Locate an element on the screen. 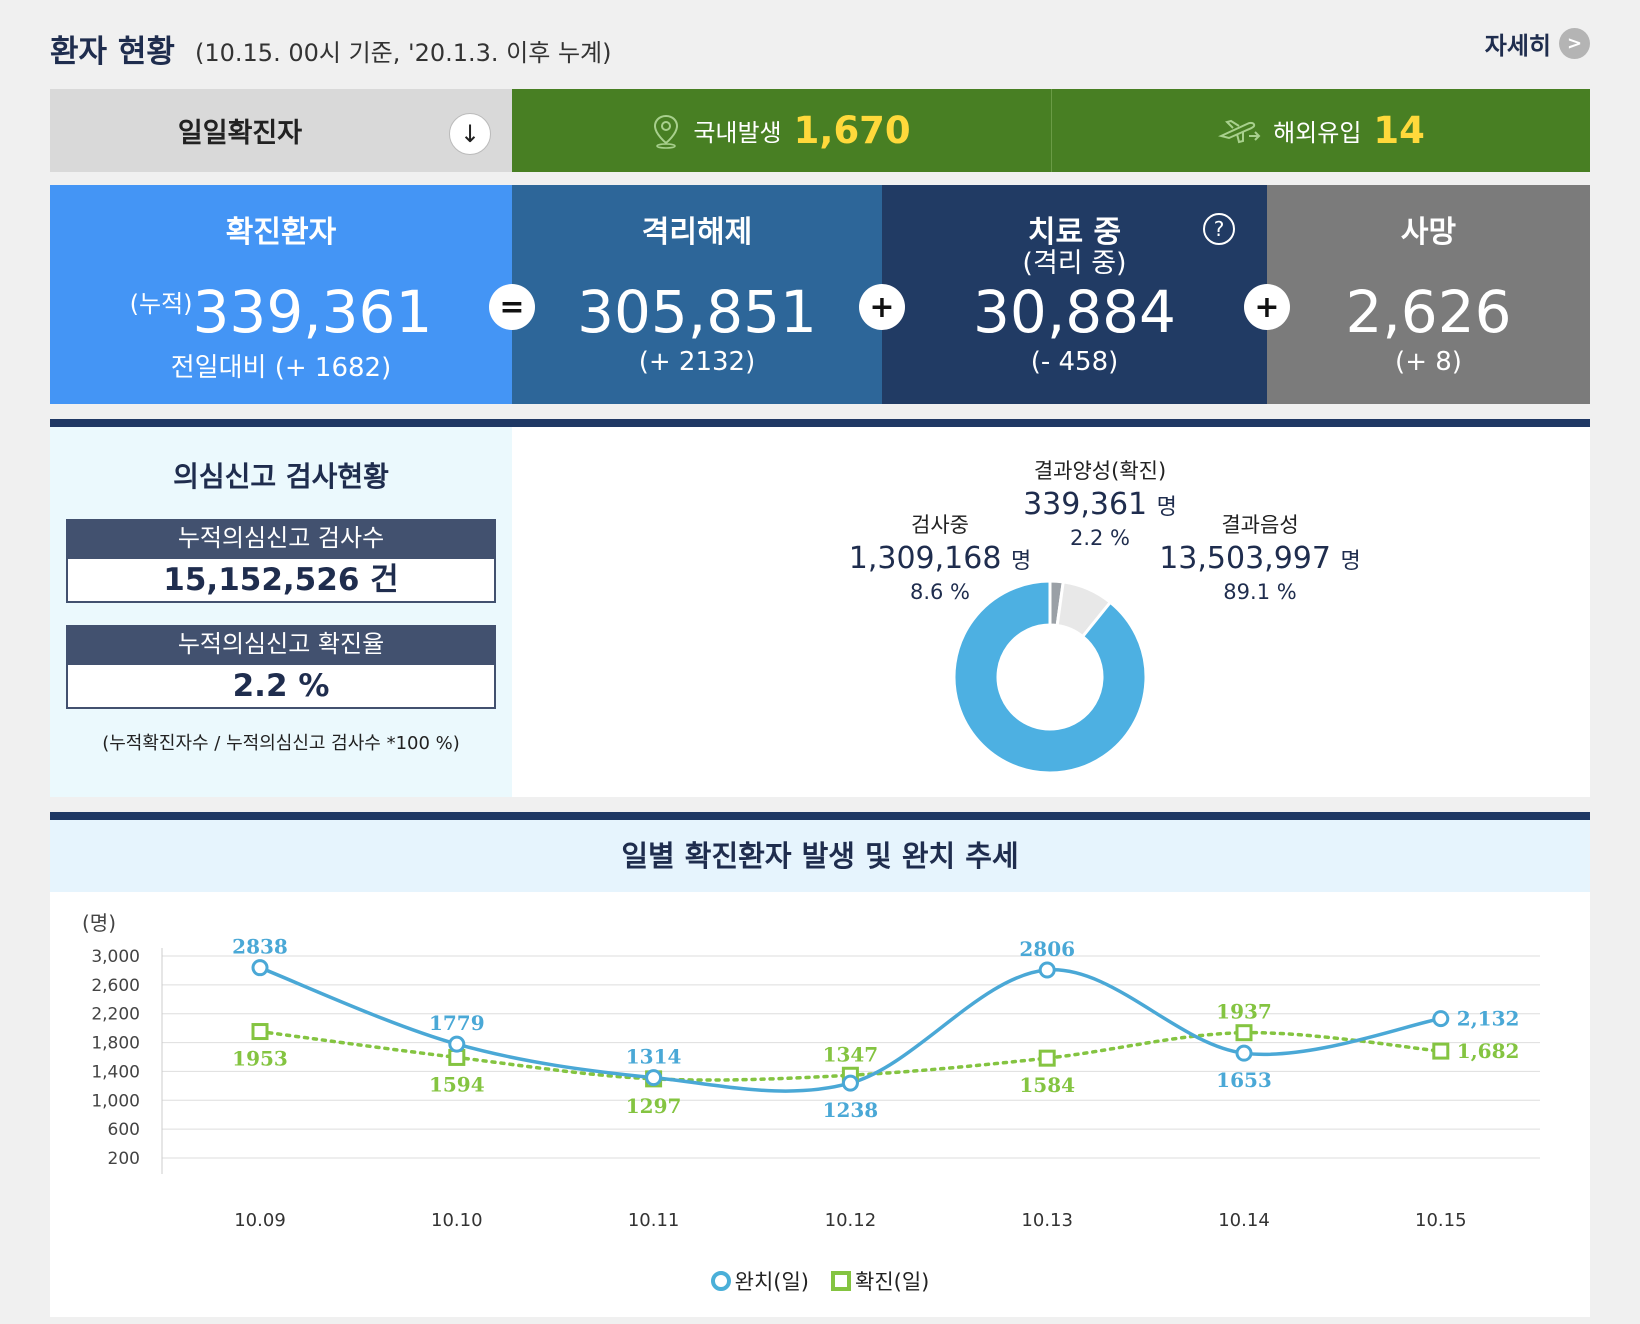 The height and width of the screenshot is (1324, 1640). data-label-recovered: 2838 is located at coordinates (260, 947).